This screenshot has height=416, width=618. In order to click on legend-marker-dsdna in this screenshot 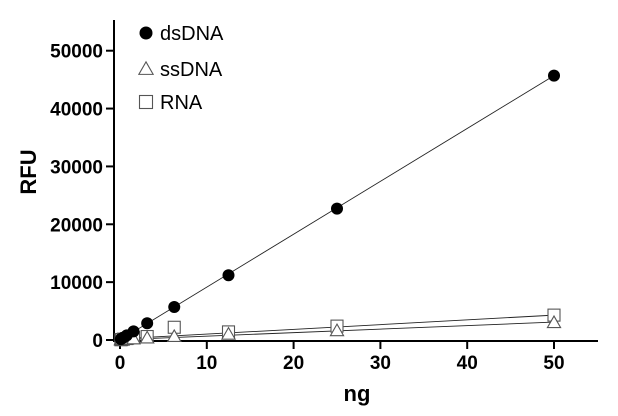, I will do `click(146, 33)`.